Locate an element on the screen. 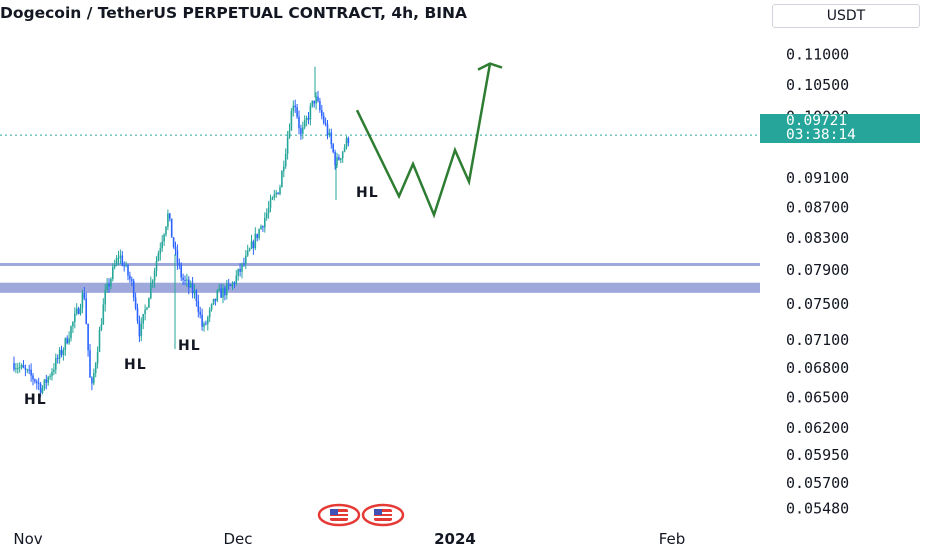 This screenshot has width=932, height=550. bar-countdown: 03:38:14 is located at coordinates (821, 134).